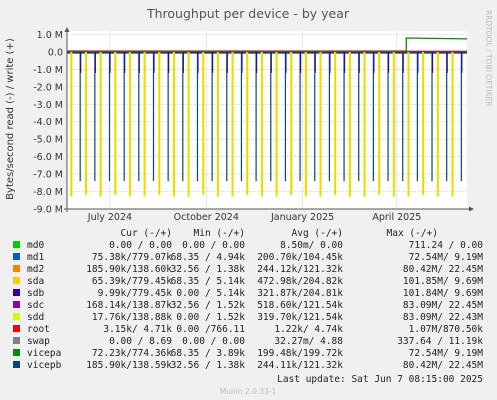 The width and height of the screenshot is (497, 400). I want to click on legend-value: 321.87k/204.81k, so click(300, 293).